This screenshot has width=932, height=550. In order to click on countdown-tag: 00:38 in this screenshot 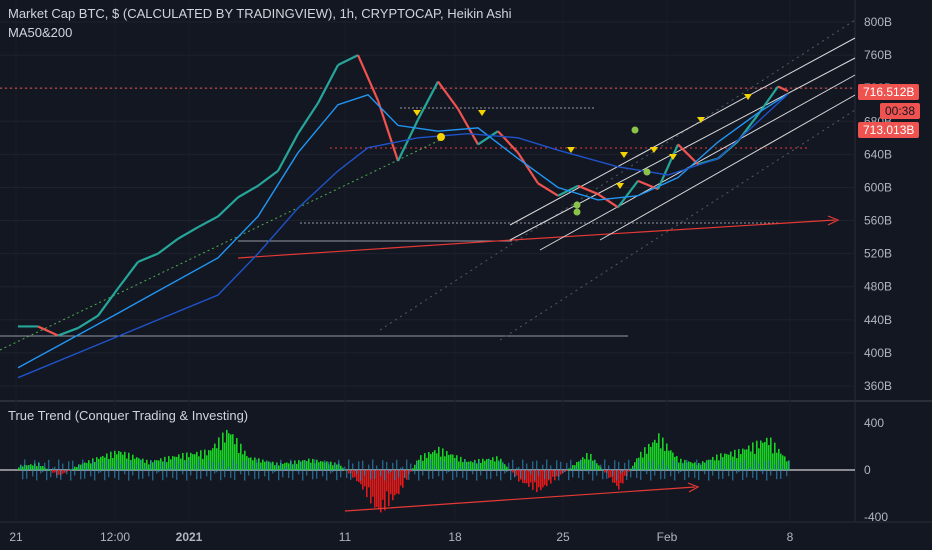, I will do `click(900, 111)`.